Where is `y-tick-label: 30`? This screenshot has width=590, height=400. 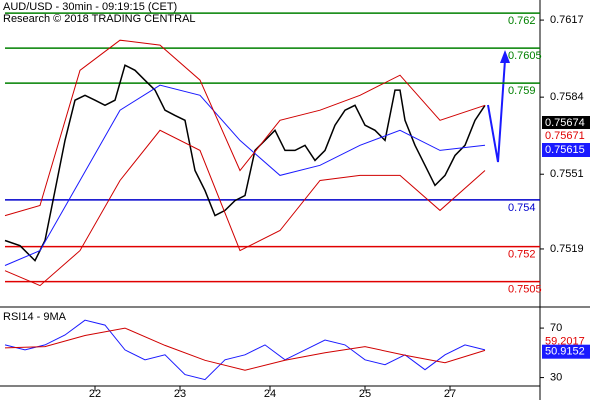 y-tick-label: 30 is located at coordinates (556, 377).